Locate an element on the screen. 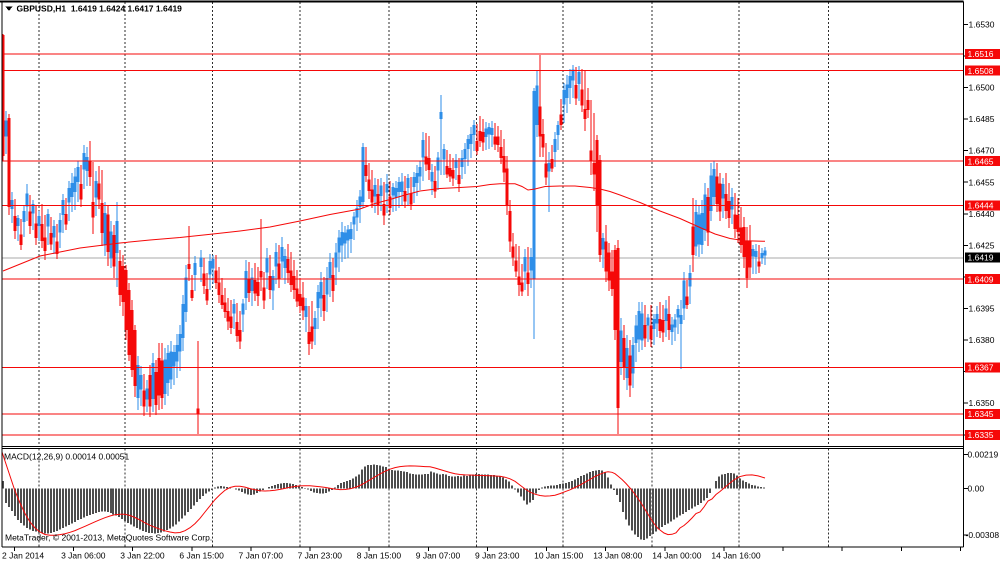  svg-text: 1.6530 is located at coordinates (982, 24).